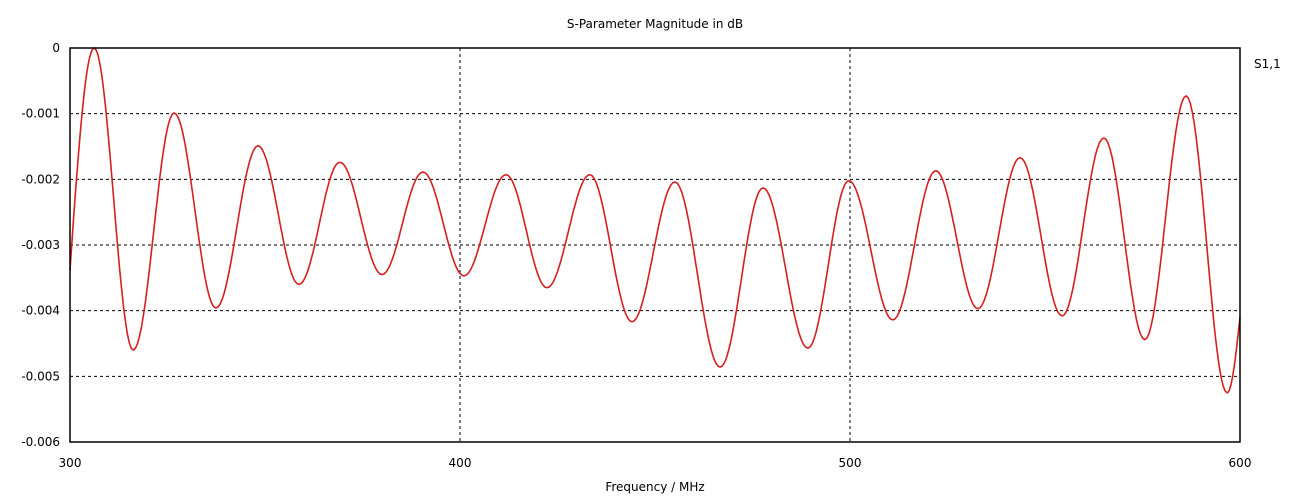 This screenshot has width=1311, height=502. What do you see at coordinates (40, 376) in the screenshot?
I see `y-tick-label: -0.005` at bounding box center [40, 376].